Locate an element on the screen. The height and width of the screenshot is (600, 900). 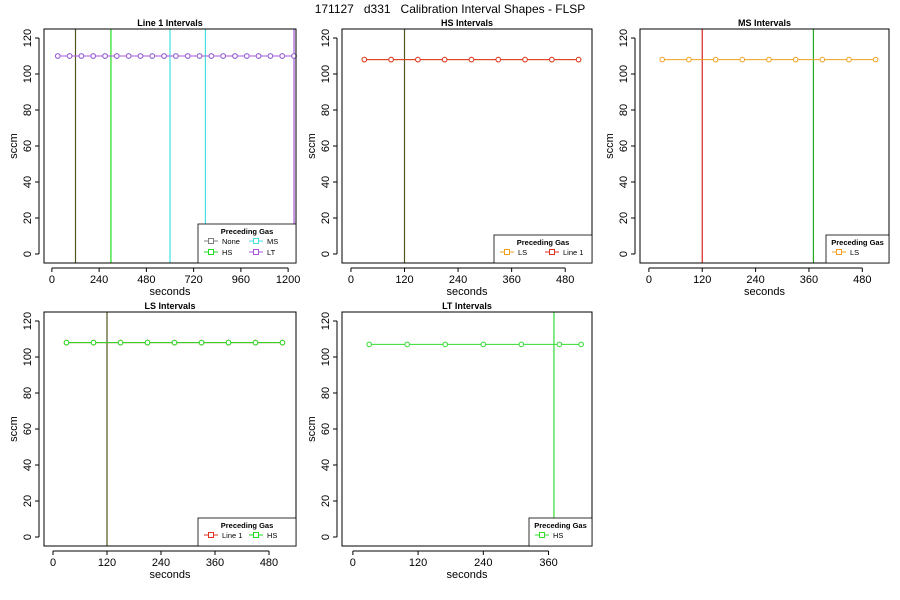
y-tick-label: 100 is located at coordinates (28, 74).